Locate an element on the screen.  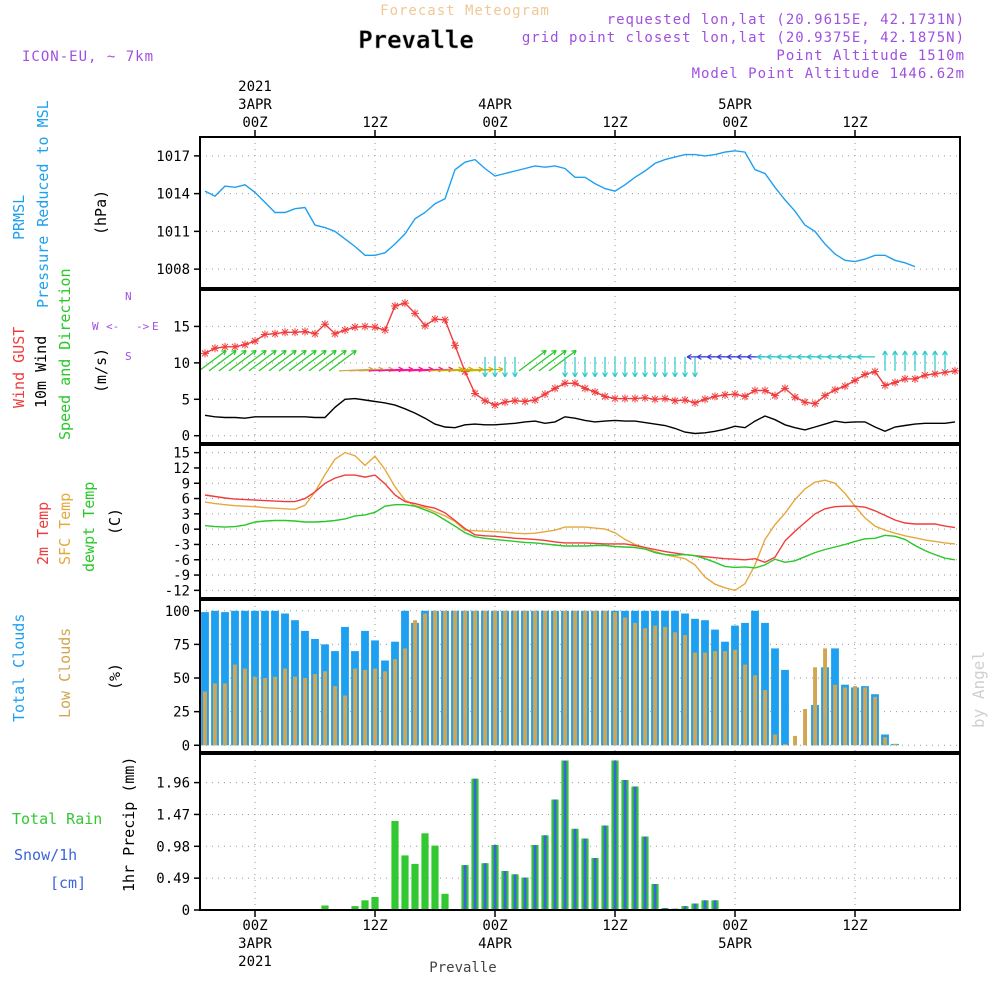
y-tick-label: 1017 is located at coordinates (173, 157).